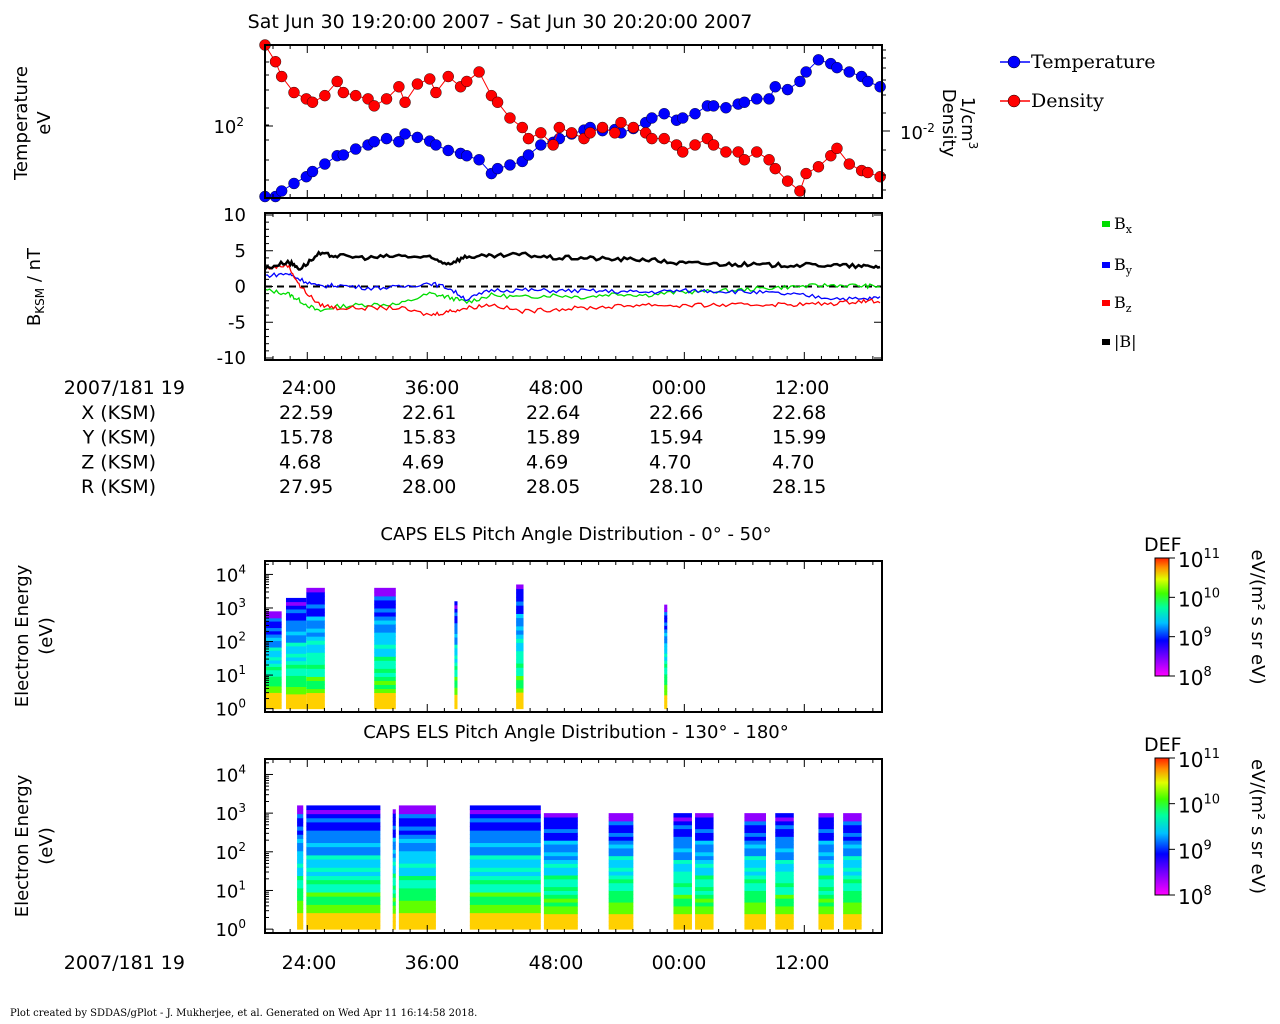 Image resolution: width=1280 pixels, height=1024 pixels. What do you see at coordinates (1106, 303) in the screenshot?
I see `bz-legend-marker` at bounding box center [1106, 303].